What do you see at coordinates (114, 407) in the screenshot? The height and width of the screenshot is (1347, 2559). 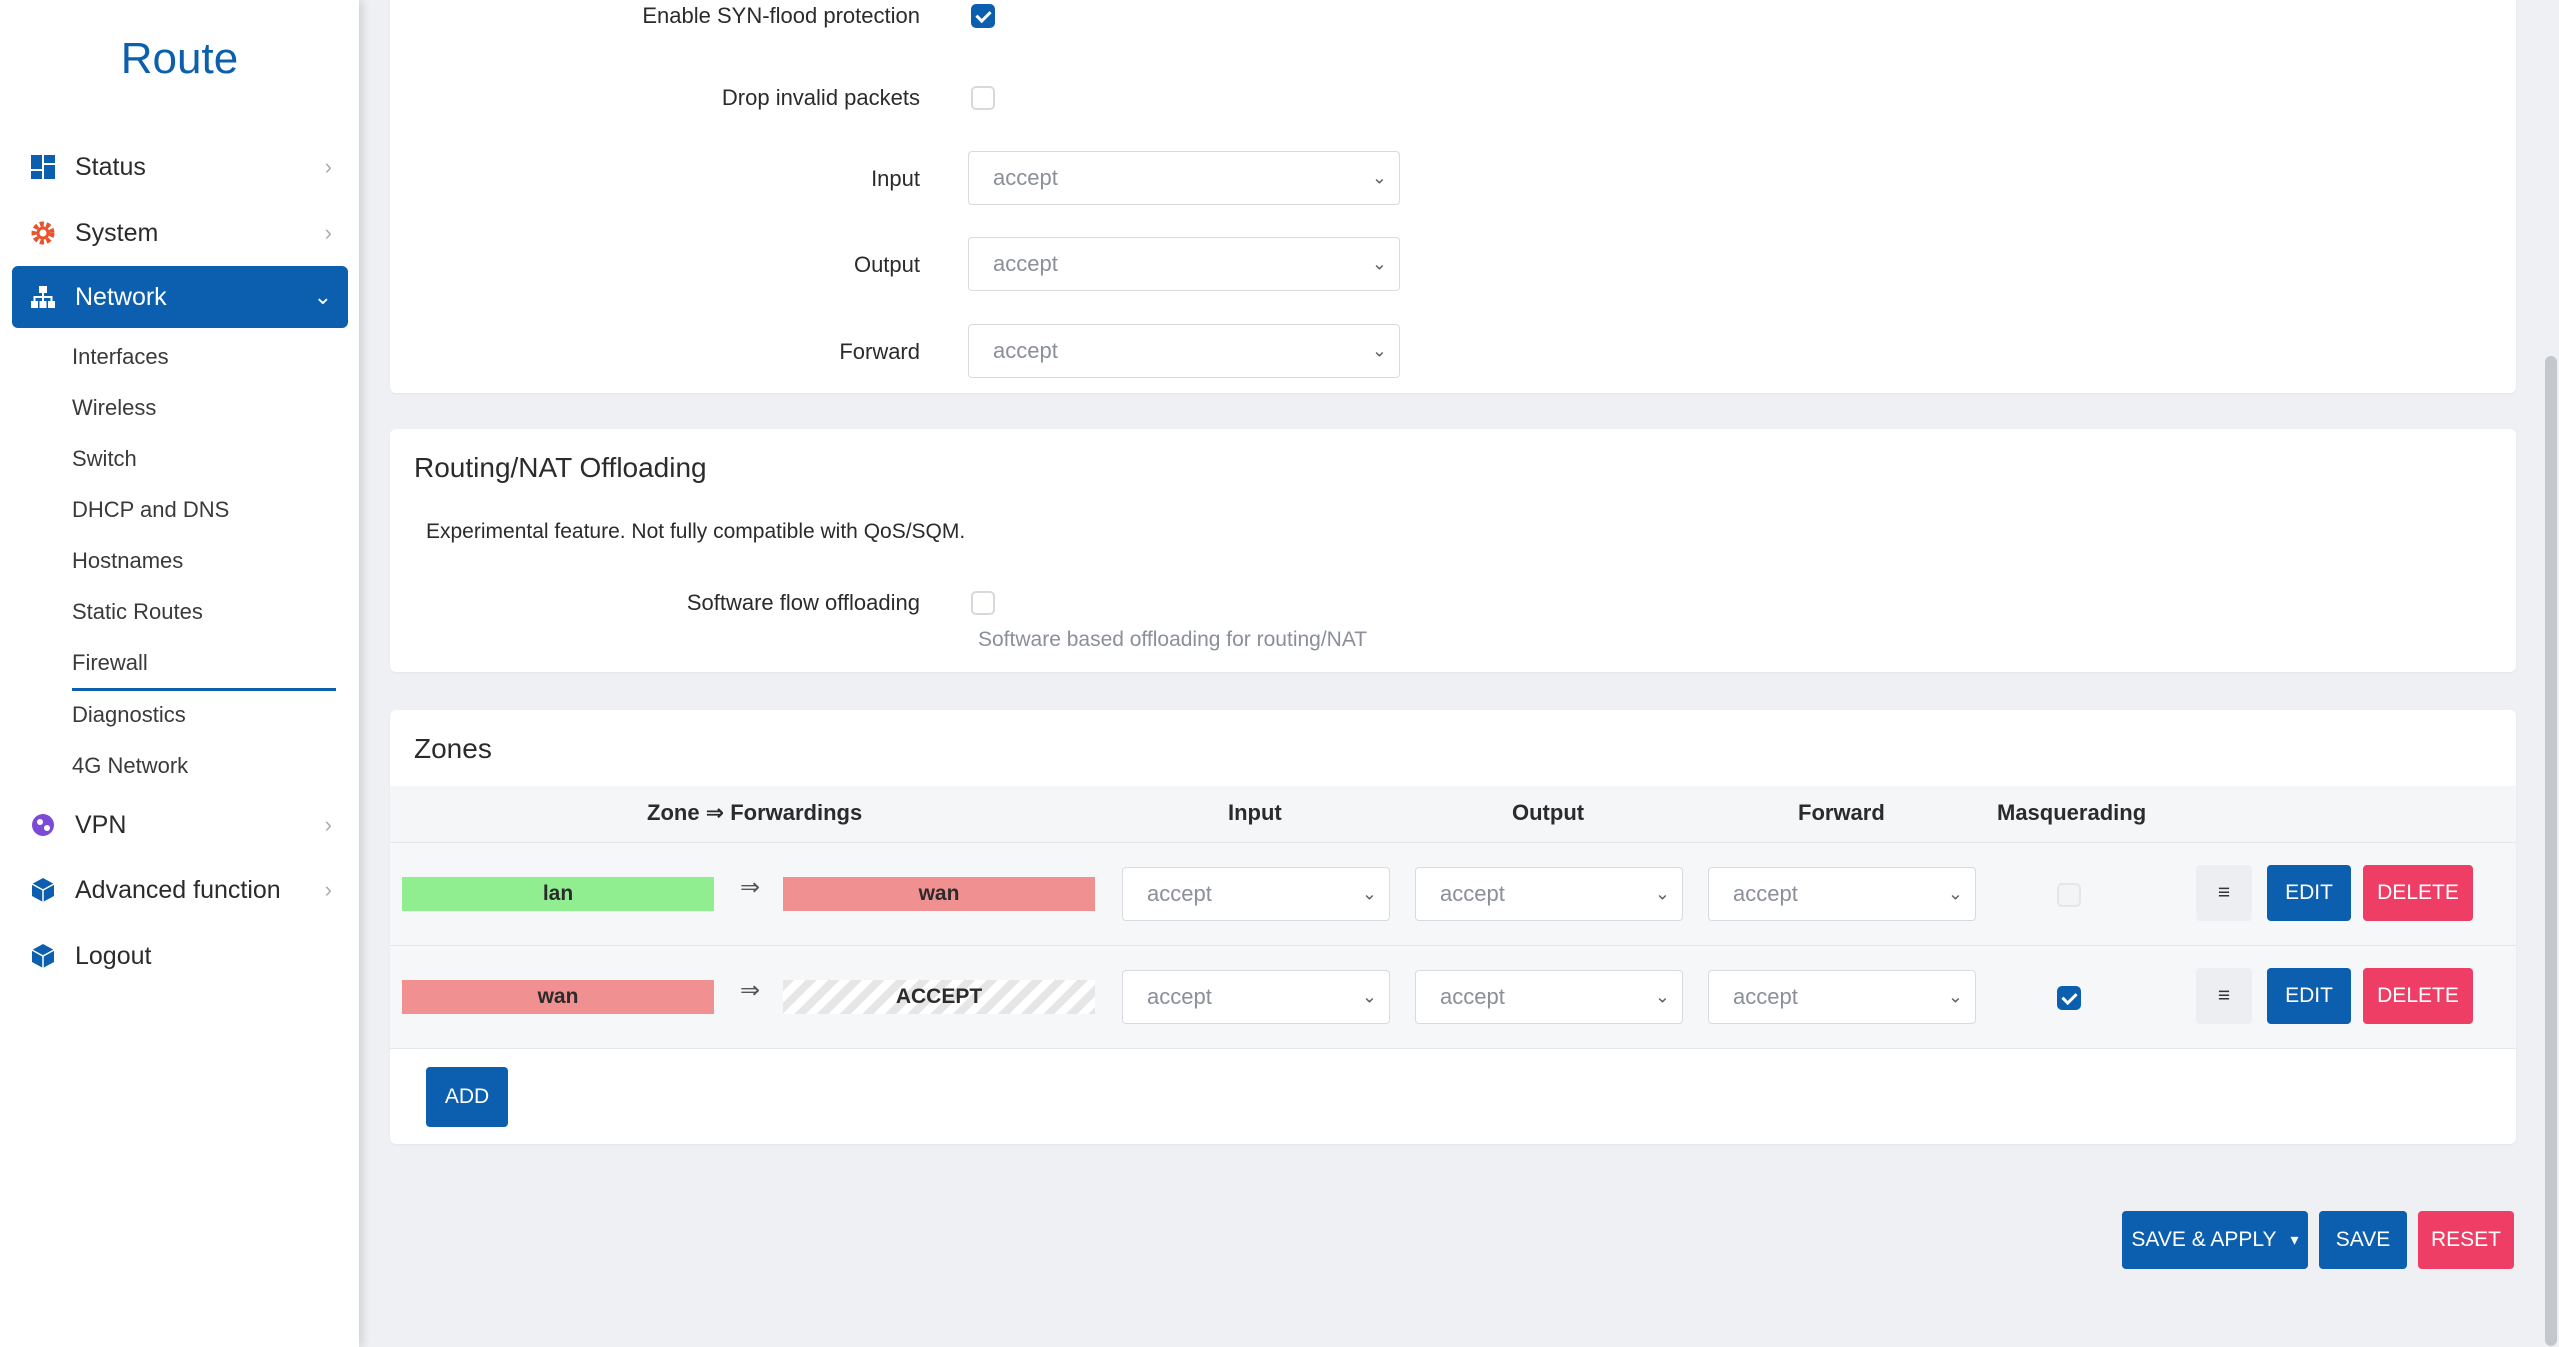 I see `nav-sub-wireless: Wireless` at bounding box center [114, 407].